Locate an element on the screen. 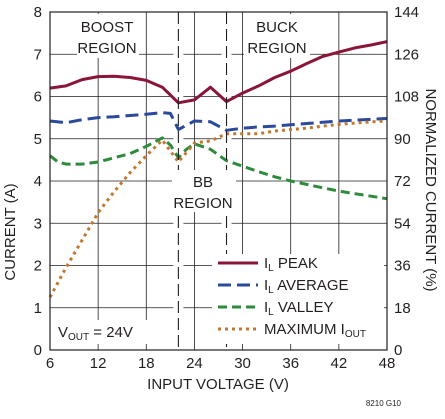 This screenshot has height=419, width=445. y2-tick-label: 108 is located at coordinates (406, 97).